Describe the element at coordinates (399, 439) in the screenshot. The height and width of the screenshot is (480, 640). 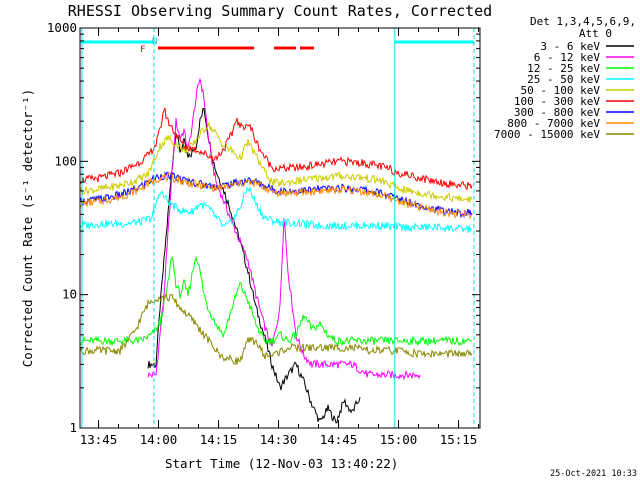
I see `x-tick-label: 15:00` at that location.